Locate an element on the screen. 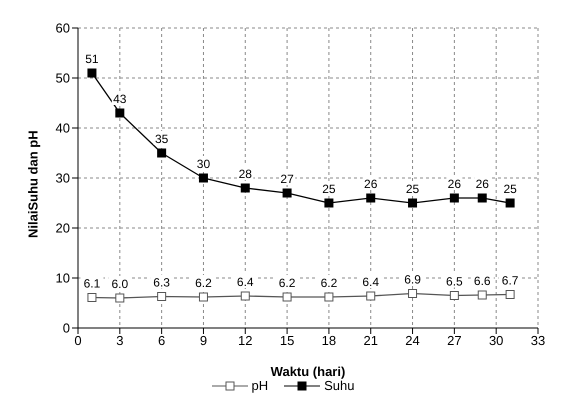 Image resolution: width=577 pixels, height=407 pixels. x-tick-label: 33 is located at coordinates (538, 340).